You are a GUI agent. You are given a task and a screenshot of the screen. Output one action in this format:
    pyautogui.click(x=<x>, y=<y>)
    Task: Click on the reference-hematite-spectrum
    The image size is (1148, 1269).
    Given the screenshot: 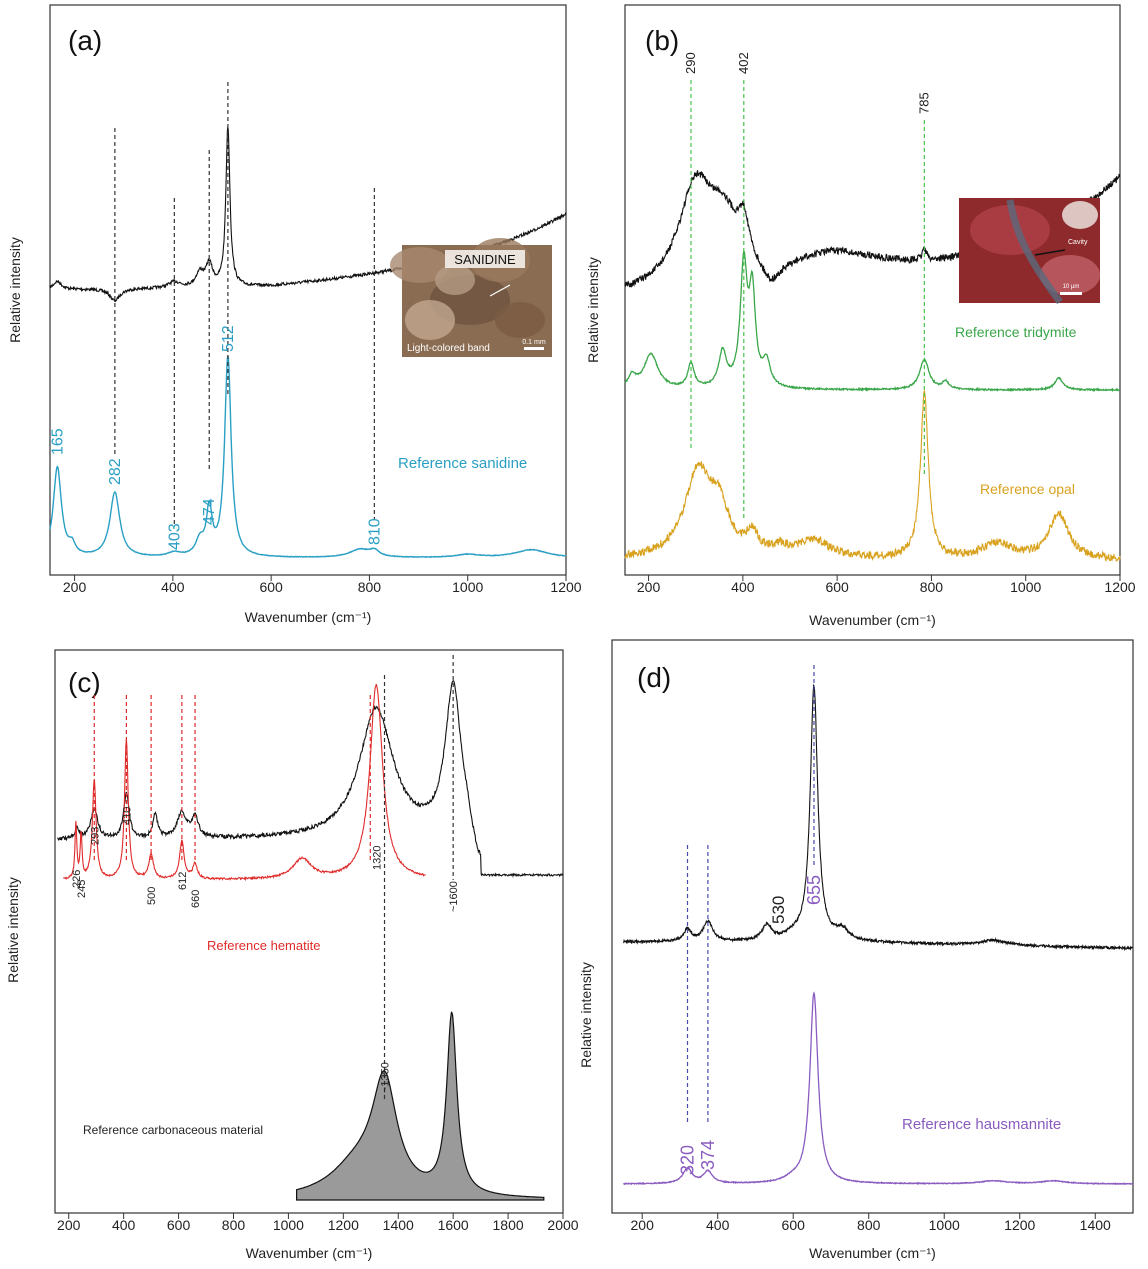 What is the action you would take?
    pyautogui.click(x=244, y=783)
    